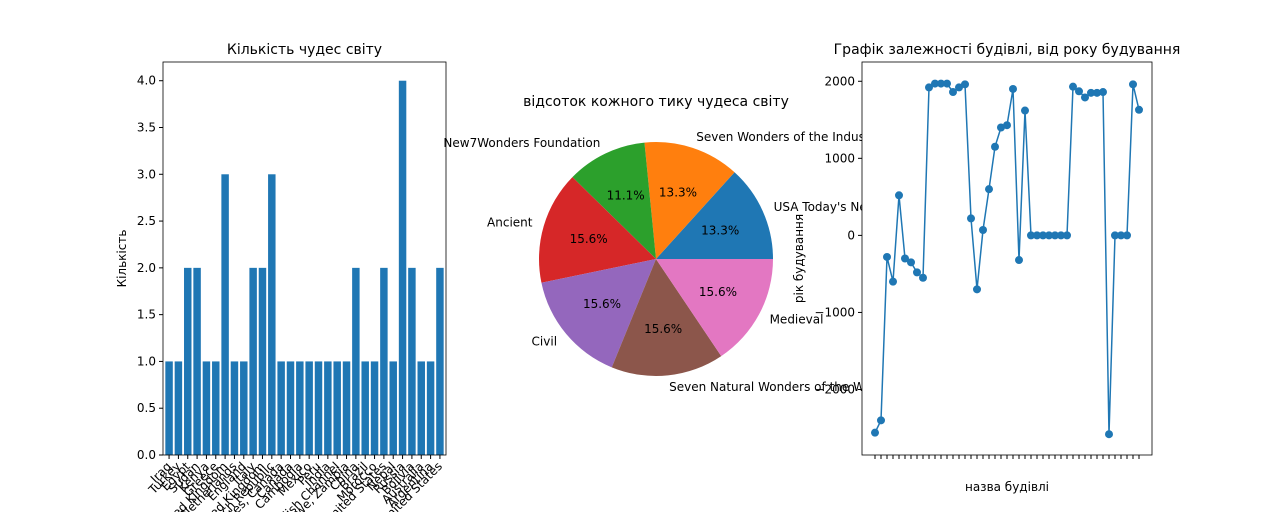 Image resolution: width=1280 pixels, height=512 pixels. Describe the element at coordinates (778, 387) in the screenshot. I see `pie-label: Seven Natural Wonders of the World` at that location.